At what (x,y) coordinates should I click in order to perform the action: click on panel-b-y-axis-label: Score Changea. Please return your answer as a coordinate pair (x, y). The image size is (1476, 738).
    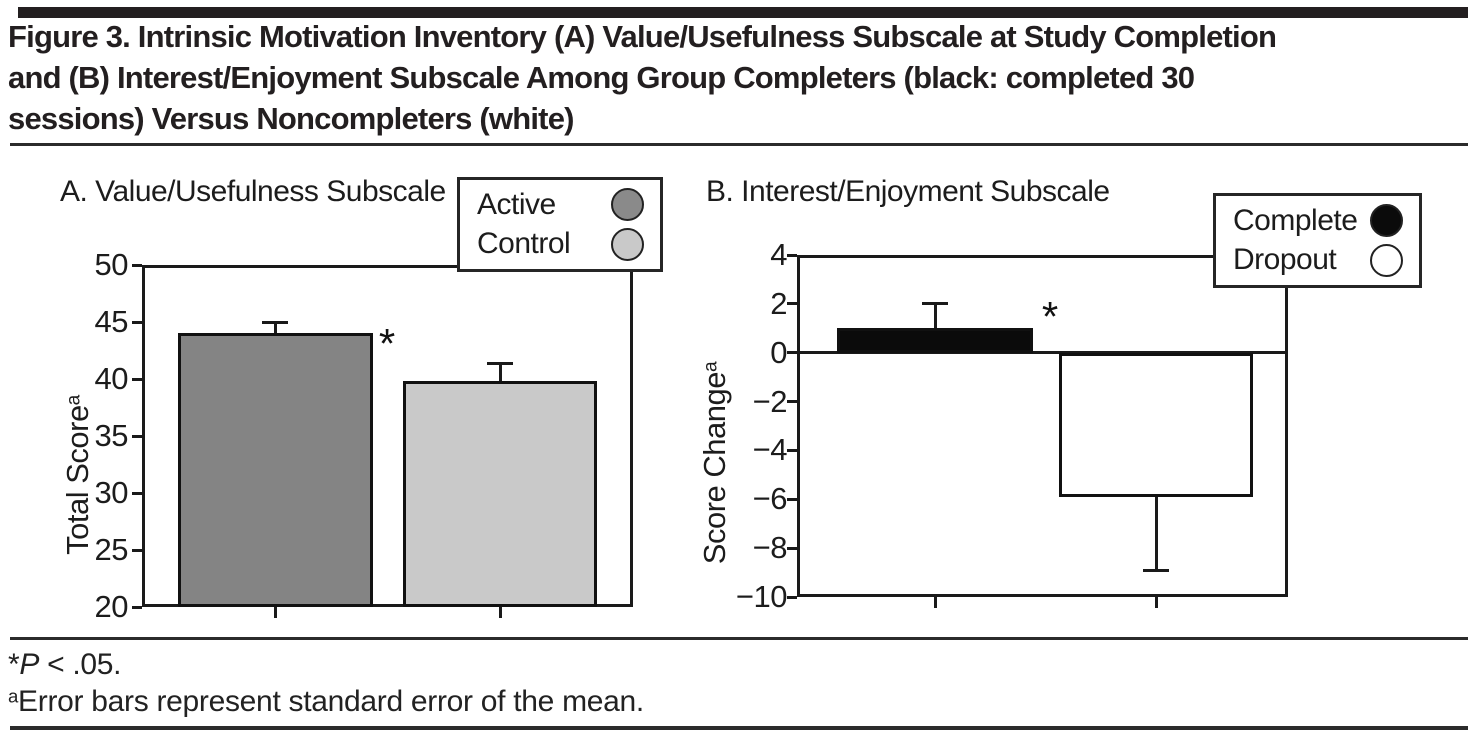
    Looking at the image, I should click on (718, 463).